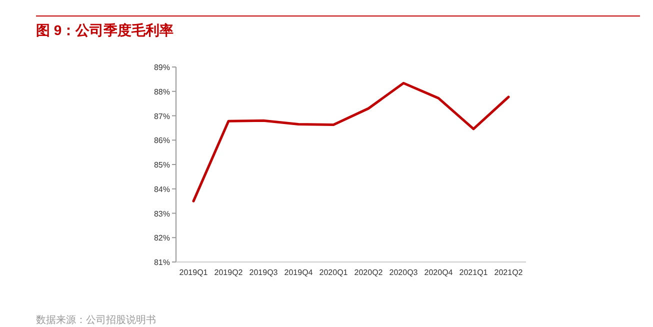  I want to click on y-tick-label: 82%, so click(162, 238).